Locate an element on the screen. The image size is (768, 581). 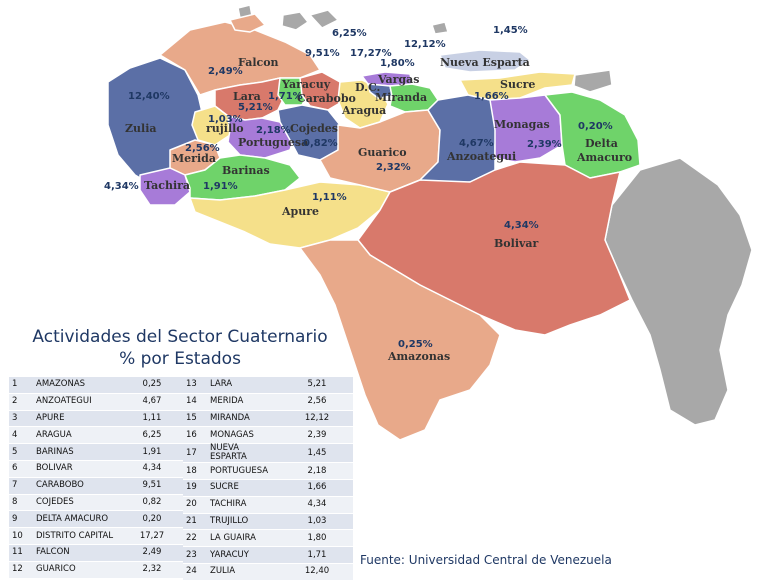
table-row: 23 YARACUY 1,71 is located at coordinates (268, 555).